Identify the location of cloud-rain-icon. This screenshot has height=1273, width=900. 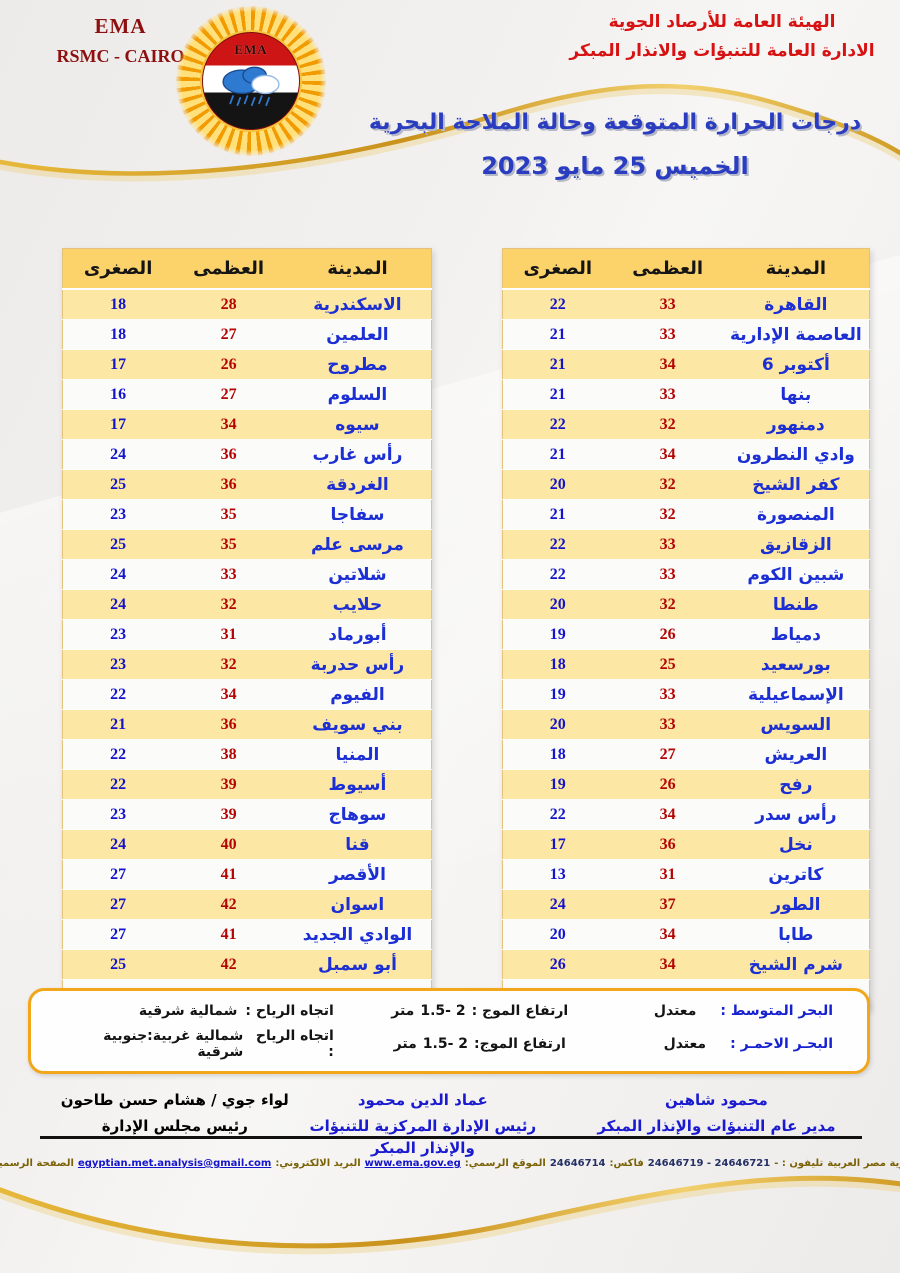
(251, 86).